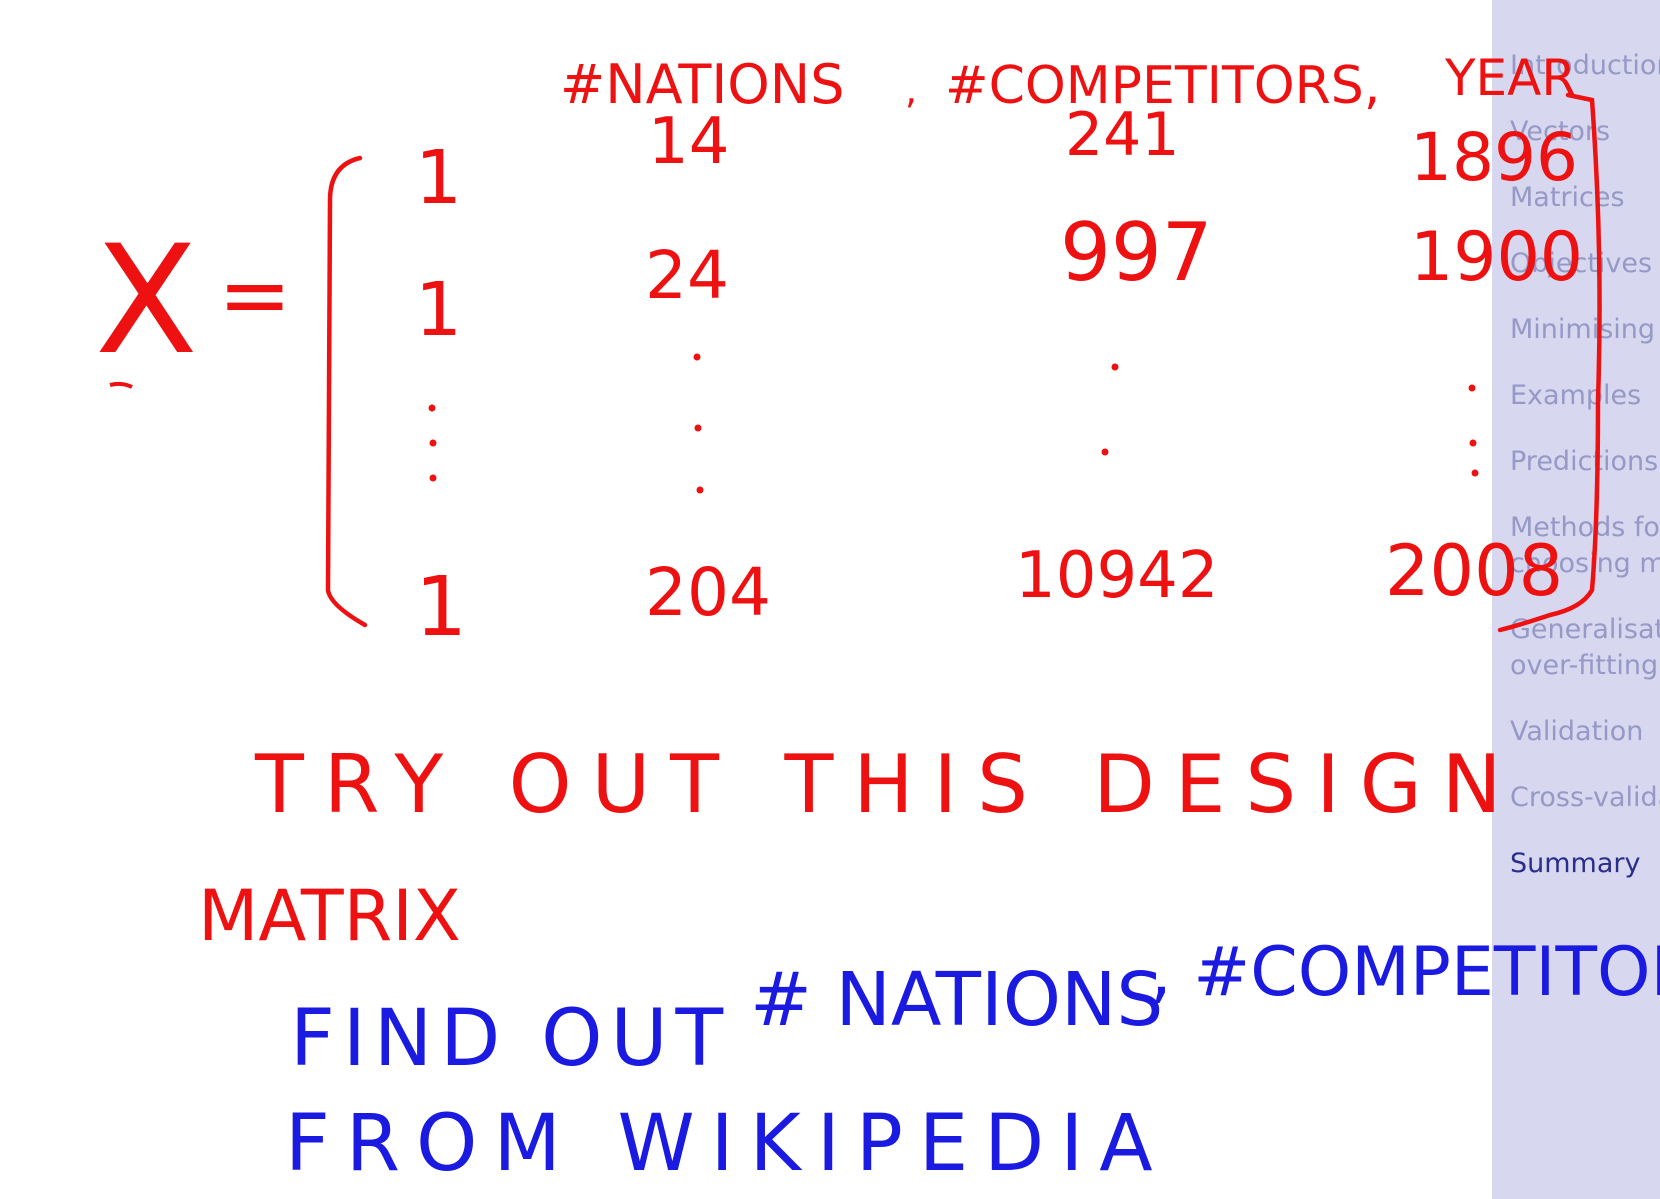 Image resolution: width=1660 pixels, height=1199 pixels. What do you see at coordinates (687, 275) in the screenshot?
I see `row2-nations: 24` at bounding box center [687, 275].